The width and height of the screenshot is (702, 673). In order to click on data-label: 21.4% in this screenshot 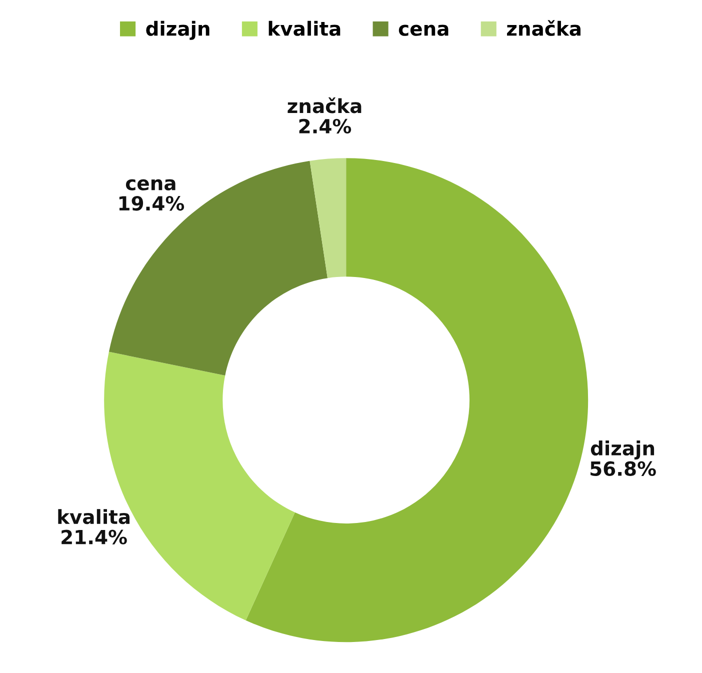, I will do `click(94, 537)`.